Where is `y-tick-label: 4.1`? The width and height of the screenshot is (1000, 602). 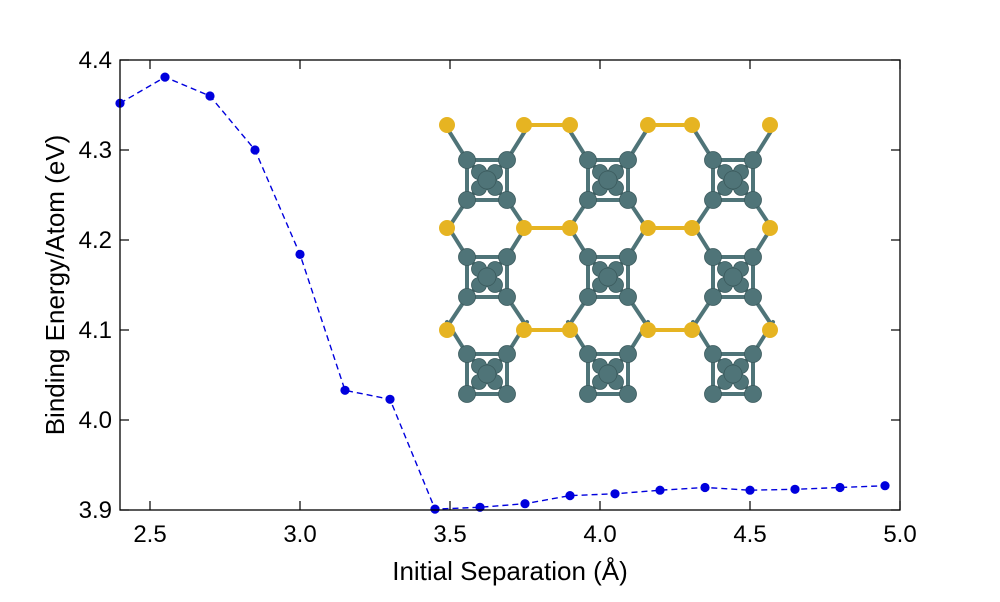
y-tick-label: 4.1 is located at coordinates (95, 330).